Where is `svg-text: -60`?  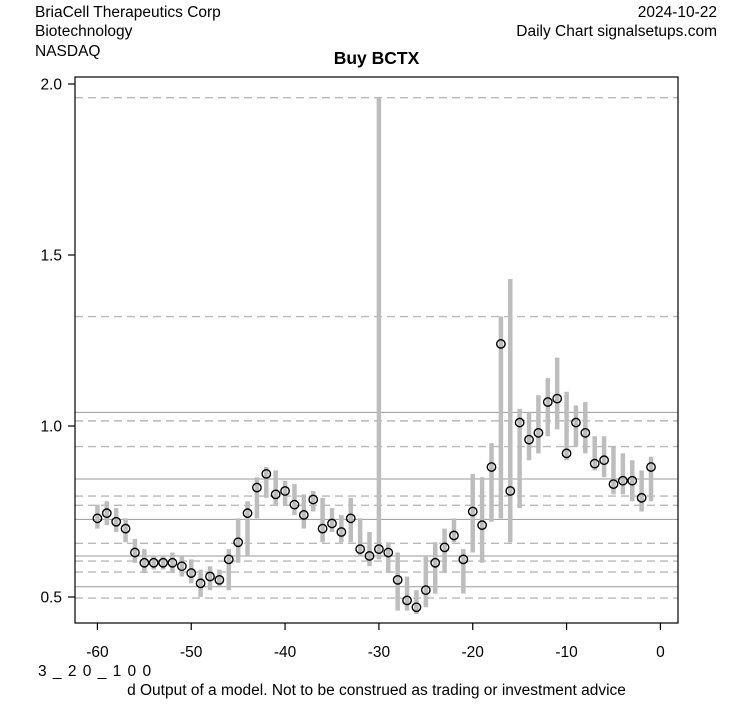 svg-text: -60 is located at coordinates (97, 652).